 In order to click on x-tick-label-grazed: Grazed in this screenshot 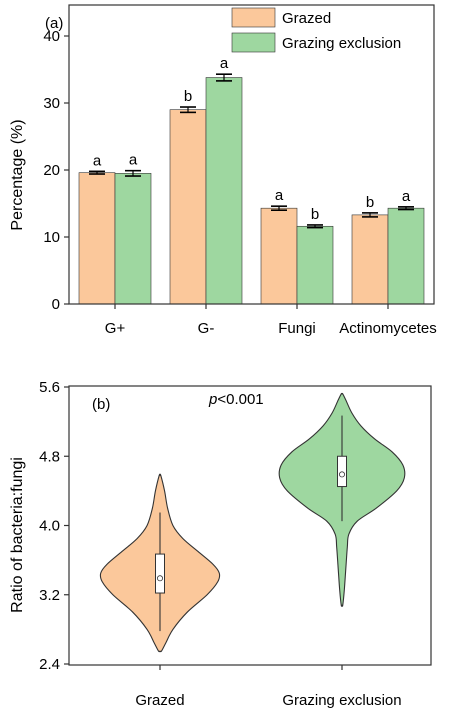, I will do `click(159, 700)`.